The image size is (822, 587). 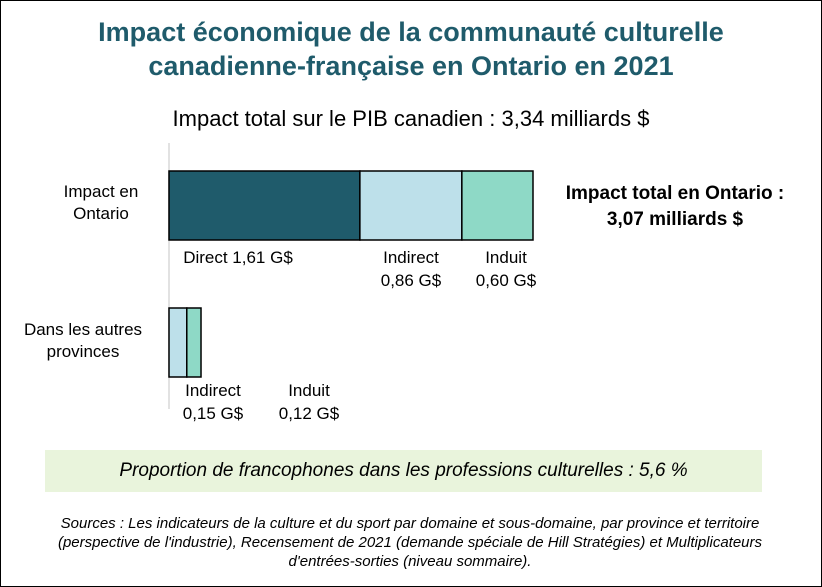 What do you see at coordinates (101, 213) in the screenshot?
I see `category-label-line: Ontario` at bounding box center [101, 213].